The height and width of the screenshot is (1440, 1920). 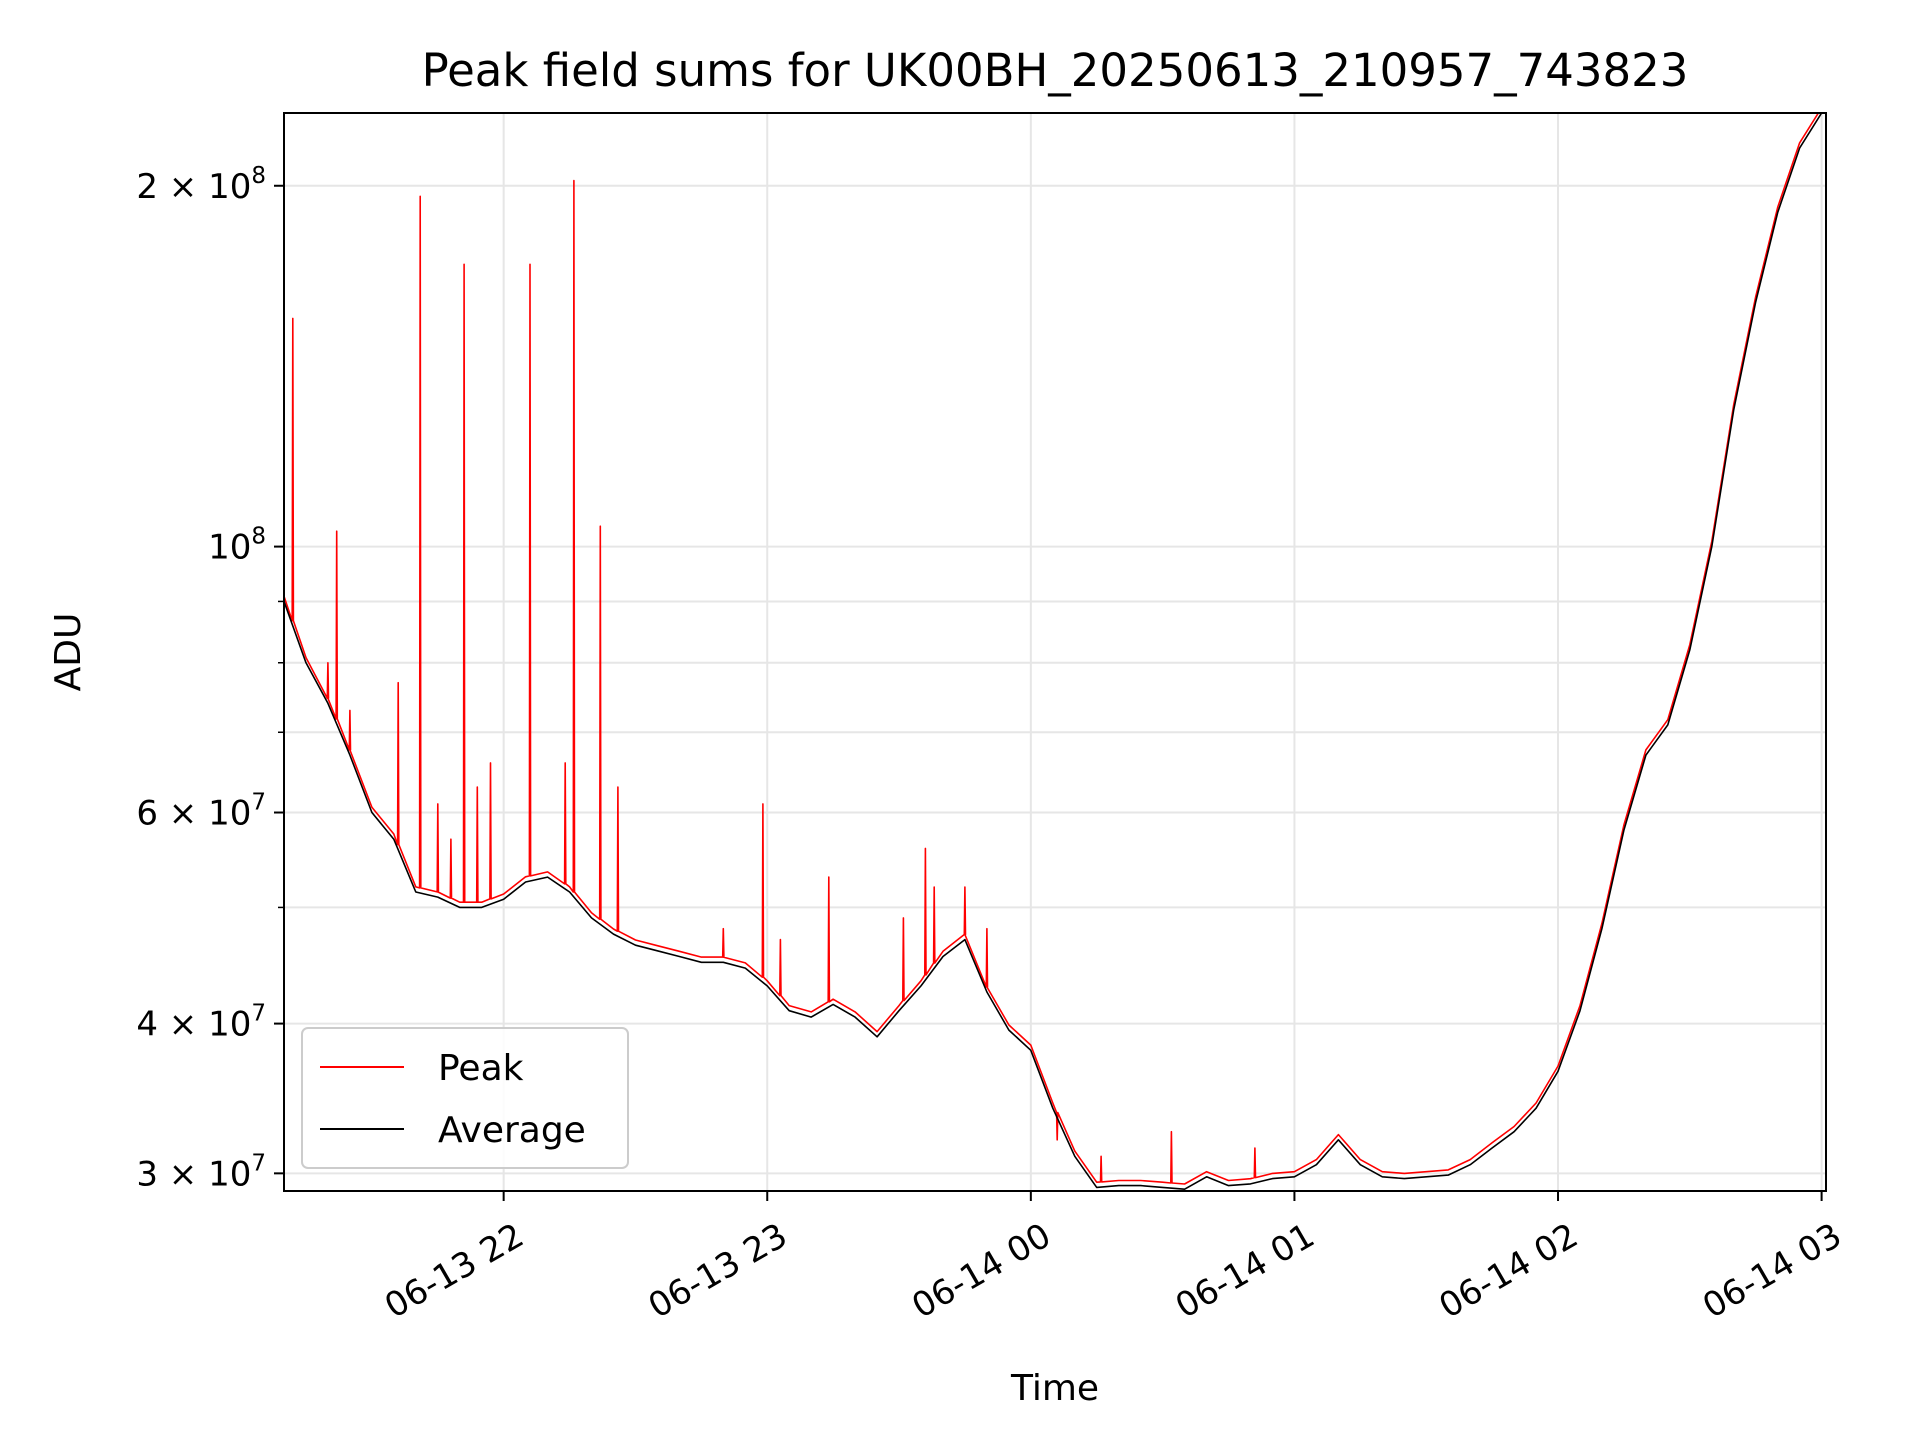 I want to click on legend: Peak Average, so click(x=465, y=1098).